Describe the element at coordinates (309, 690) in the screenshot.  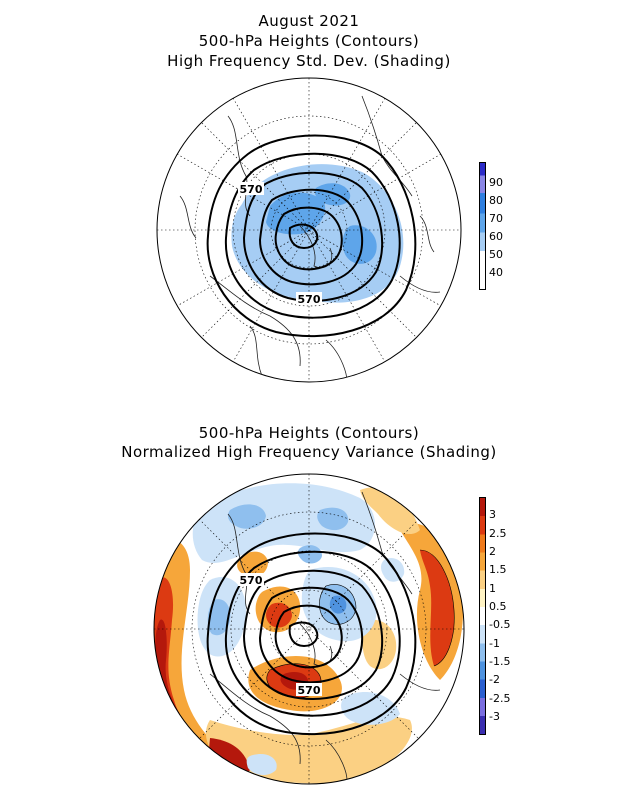
I see `bottom-contour-label-2: 570` at that location.